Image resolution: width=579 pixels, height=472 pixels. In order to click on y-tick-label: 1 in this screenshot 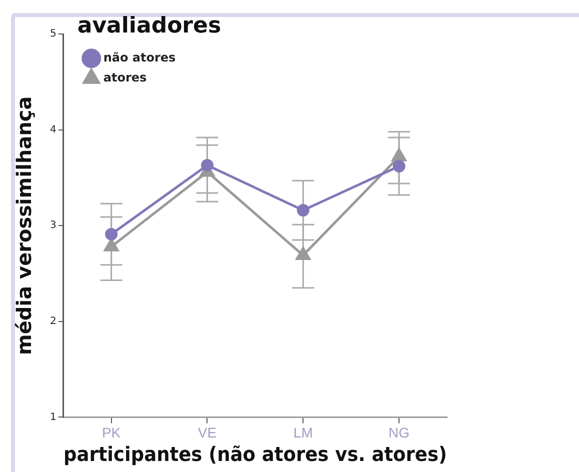, I will do `click(53, 417)`.